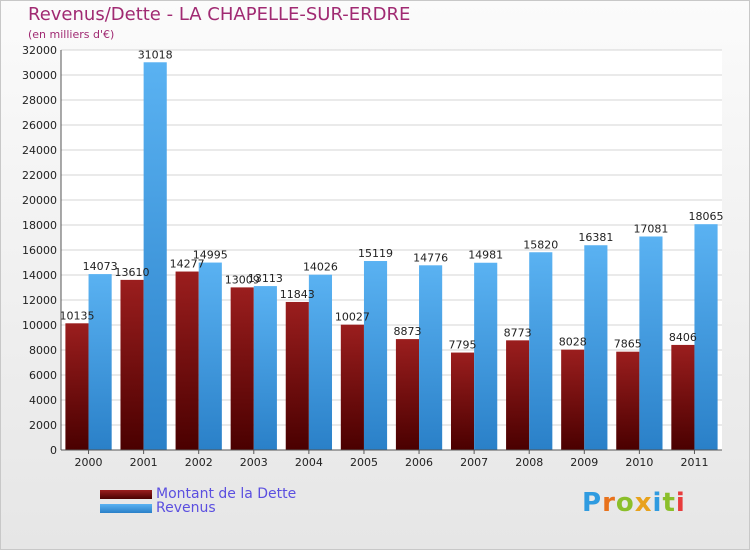 Image resolution: width=750 pixels, height=550 pixels. Describe the element at coordinates (419, 462) in the screenshot. I see `x-tick-label: 2006` at that location.